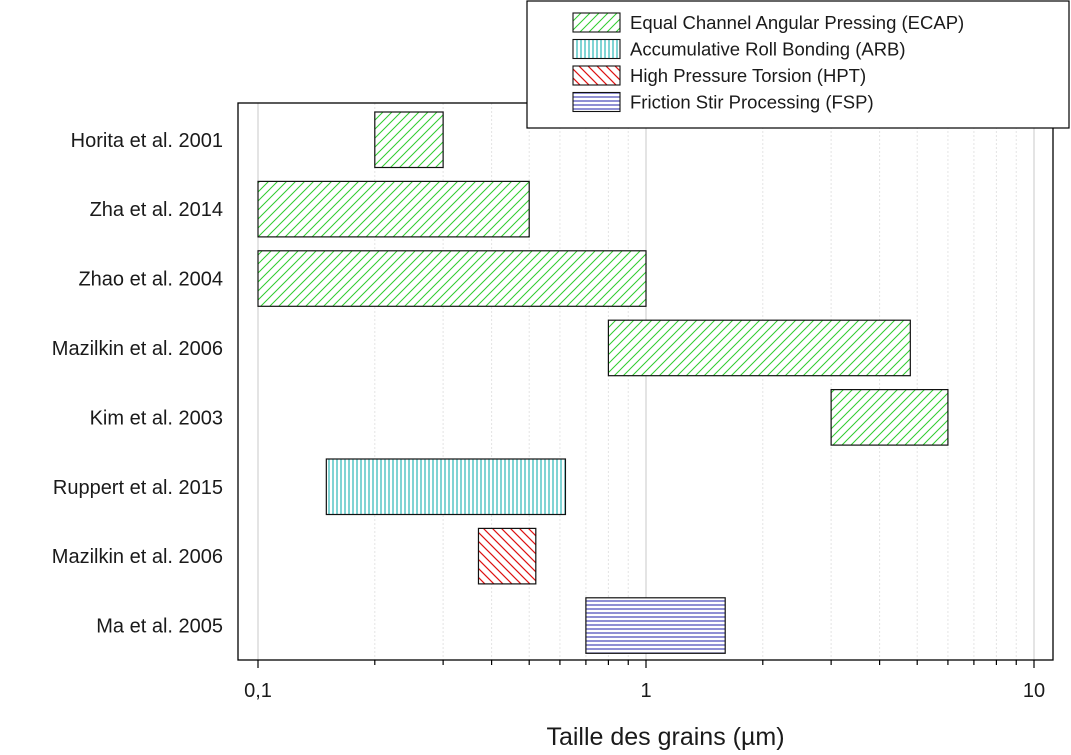  I want to click on y-category-label: Zha et al. 2014, so click(156, 210).